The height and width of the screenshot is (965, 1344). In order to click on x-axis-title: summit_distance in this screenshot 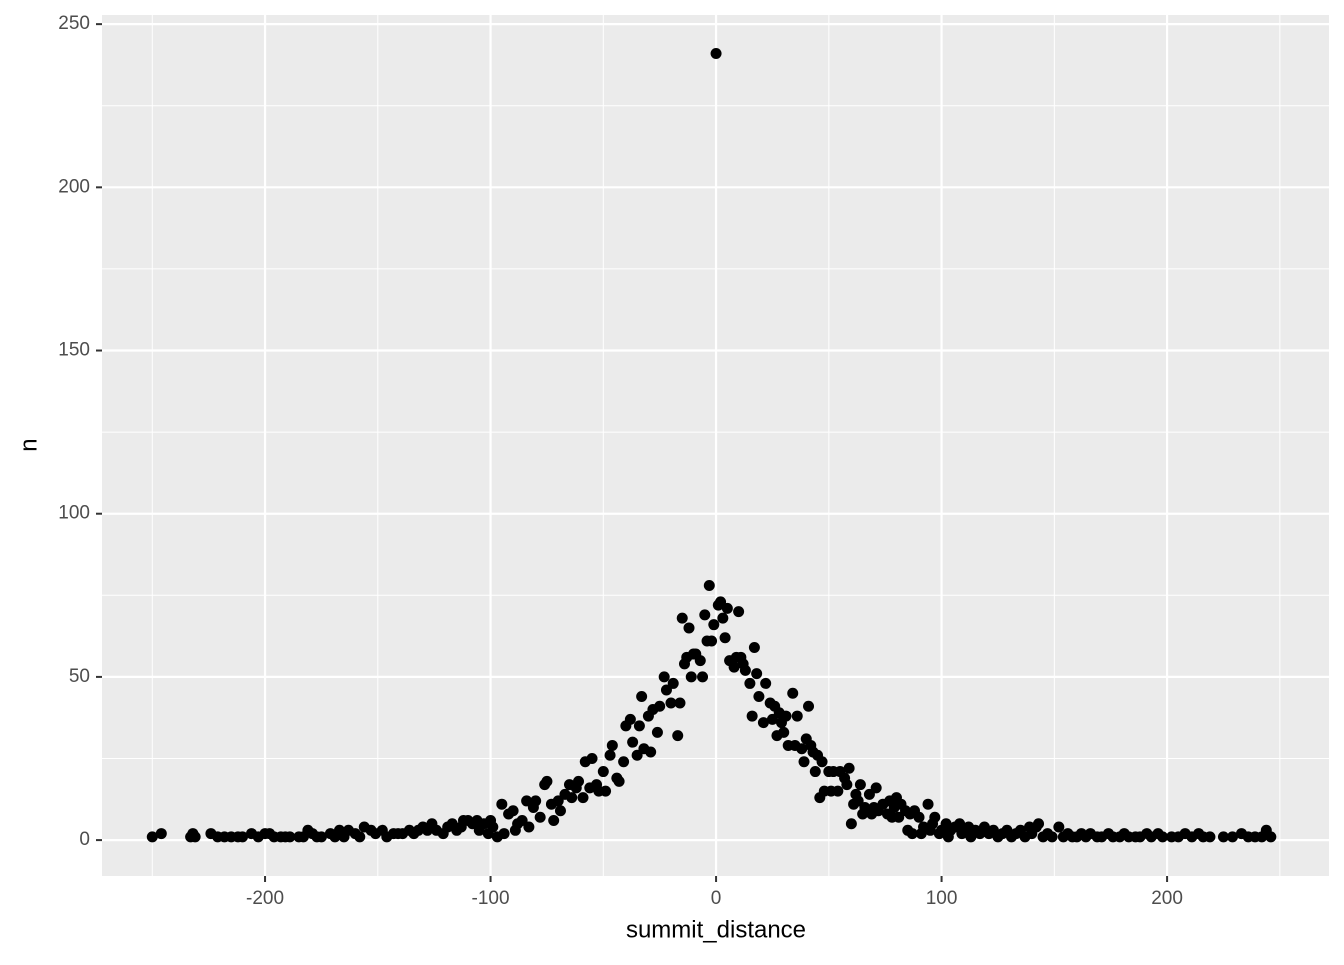, I will do `click(716, 929)`.